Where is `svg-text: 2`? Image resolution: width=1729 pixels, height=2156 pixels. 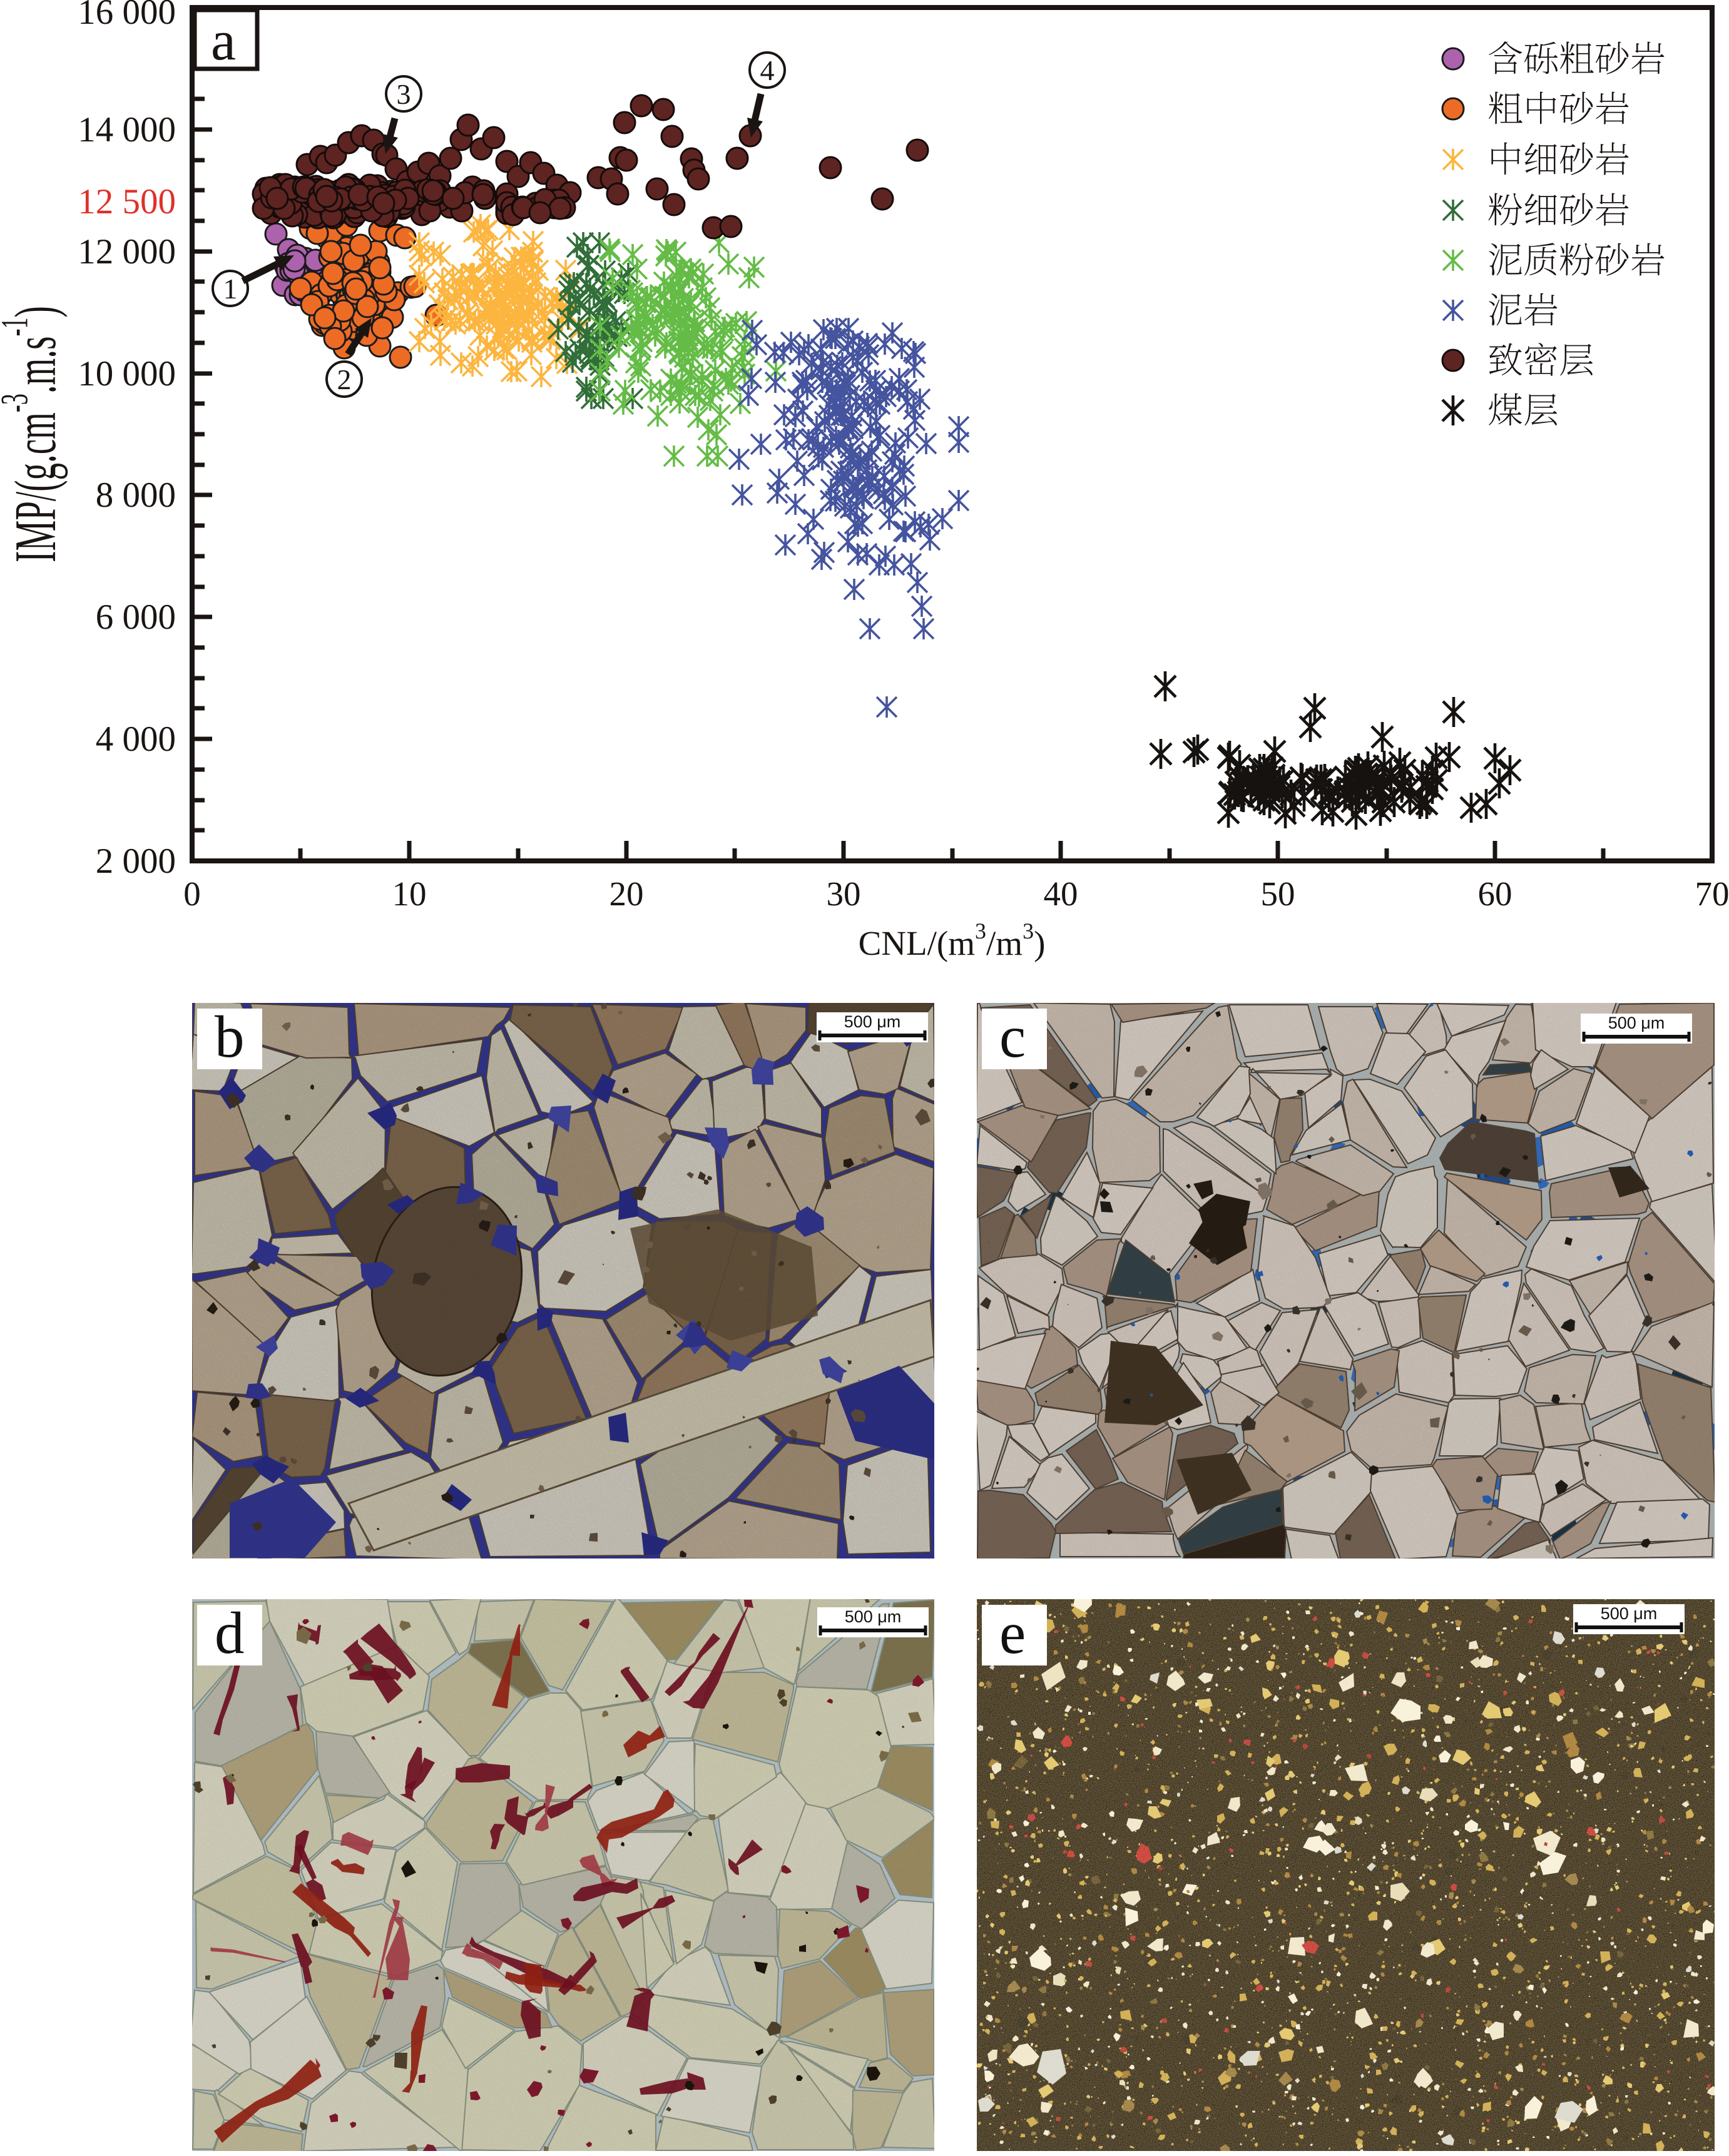 svg-text: 2 is located at coordinates (344, 380).